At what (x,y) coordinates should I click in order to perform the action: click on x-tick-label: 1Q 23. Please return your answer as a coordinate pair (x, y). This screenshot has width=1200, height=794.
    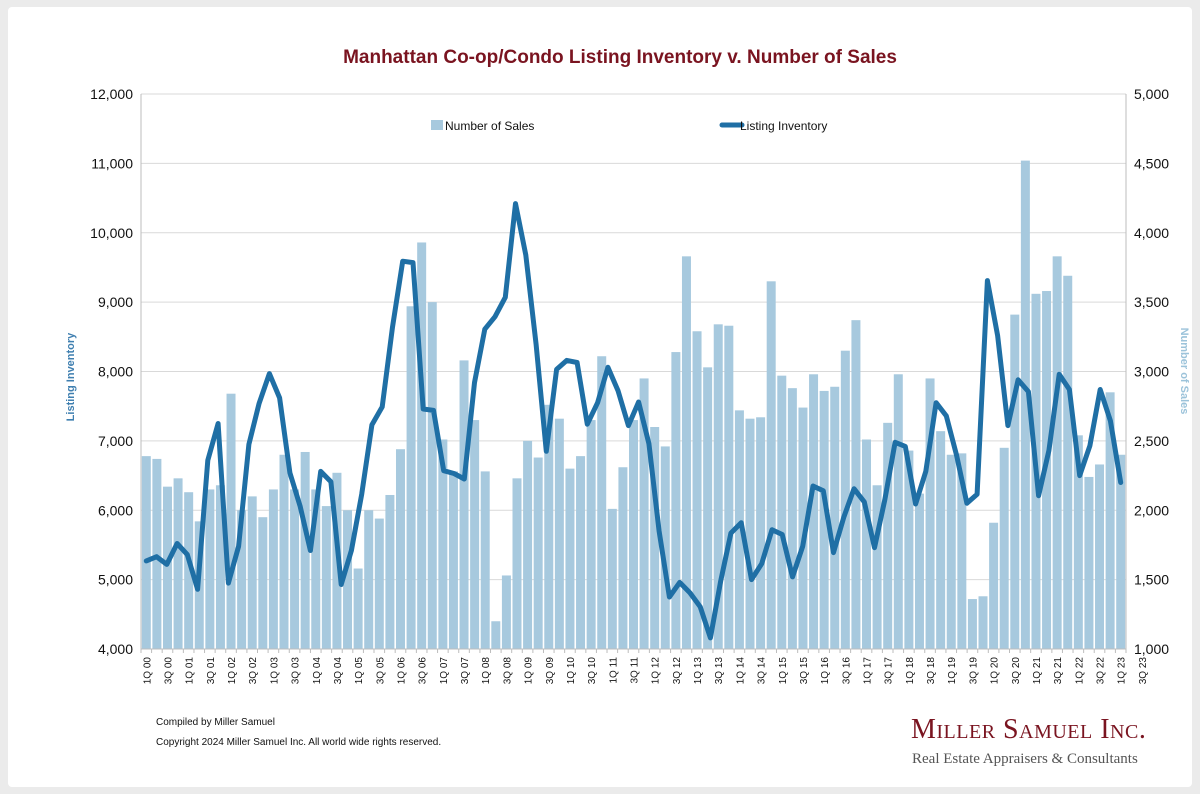
    Looking at the image, I should click on (1122, 671).